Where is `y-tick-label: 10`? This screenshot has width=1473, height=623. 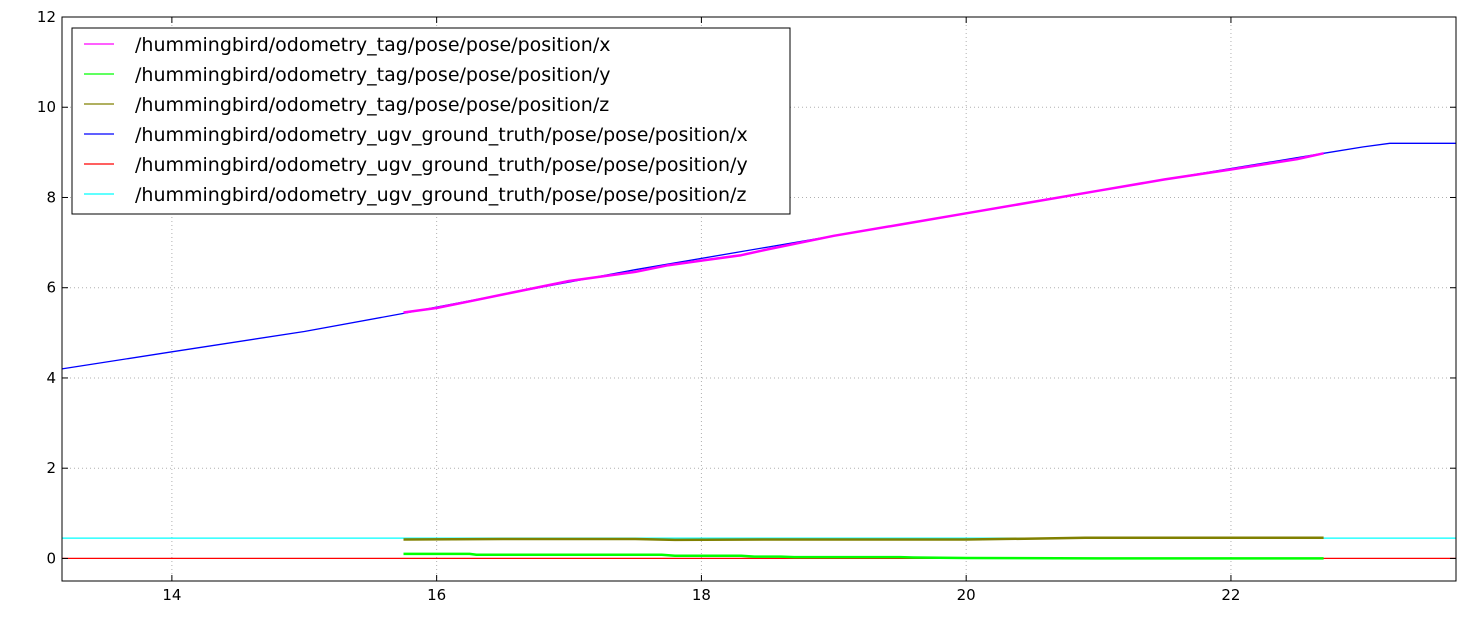
y-tick-label: 10 is located at coordinates (46, 107).